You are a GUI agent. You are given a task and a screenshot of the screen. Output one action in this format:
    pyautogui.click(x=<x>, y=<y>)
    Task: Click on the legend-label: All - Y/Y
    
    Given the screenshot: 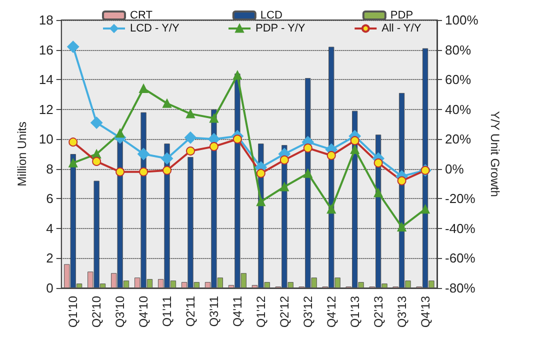 What is the action you would take?
    pyautogui.click(x=402, y=28)
    